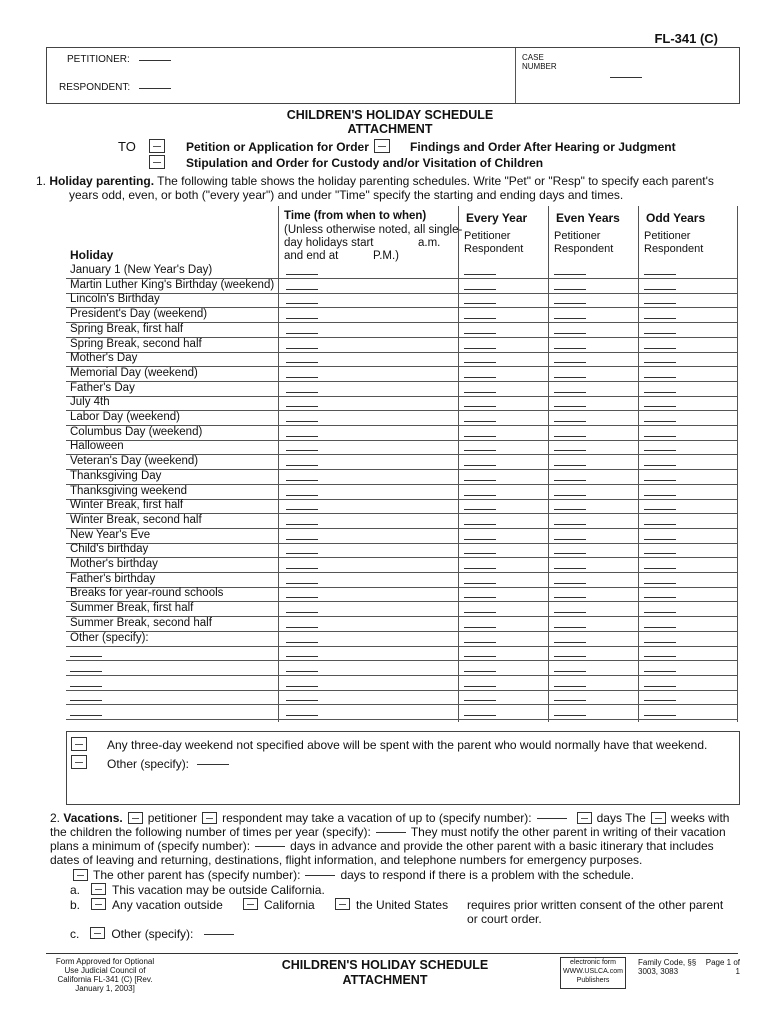  What do you see at coordinates (157, 146) in the screenshot?
I see `petition-checkbox` at bounding box center [157, 146].